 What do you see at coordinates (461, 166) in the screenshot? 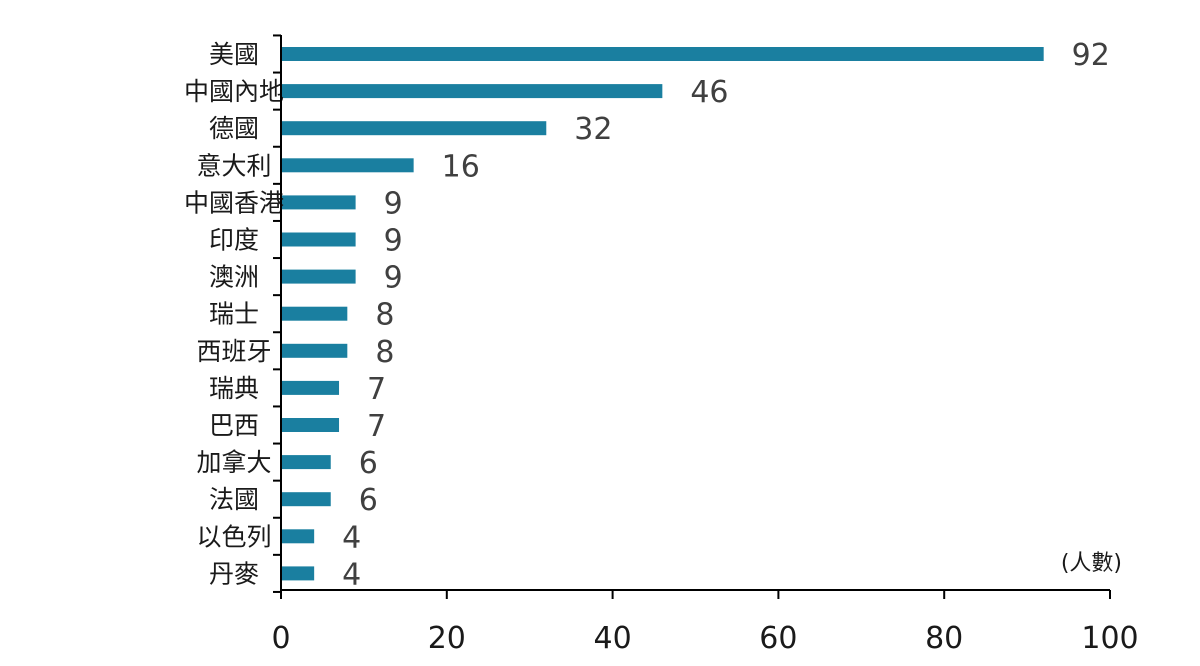
I see `data-label: 16` at bounding box center [461, 166].